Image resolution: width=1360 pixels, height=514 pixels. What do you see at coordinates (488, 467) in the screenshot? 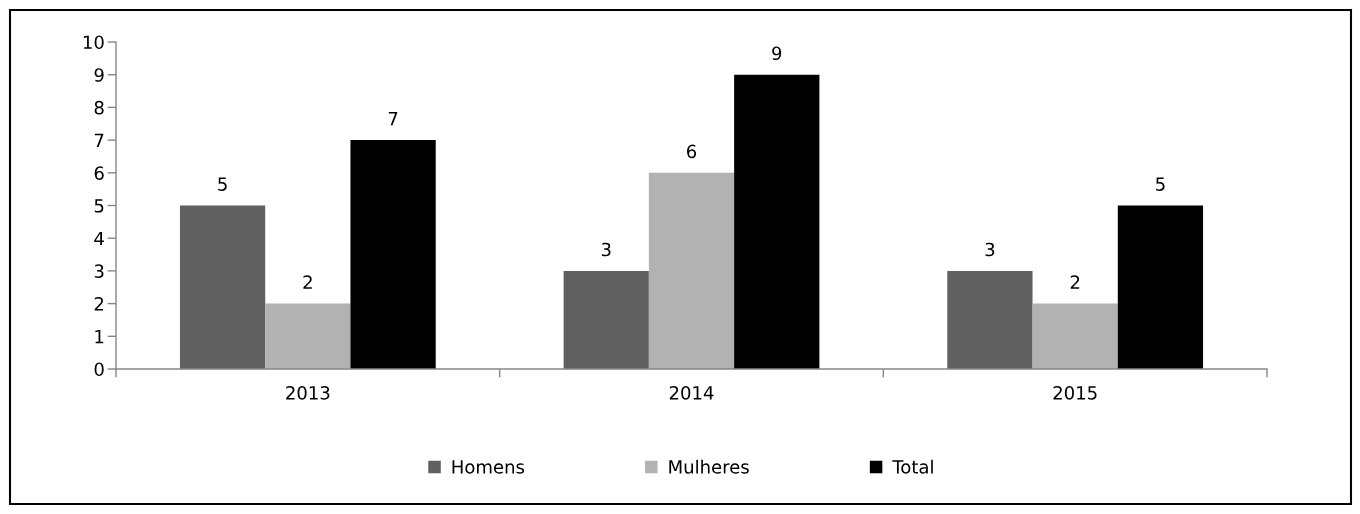
I see `legend-label: Homens` at bounding box center [488, 467].